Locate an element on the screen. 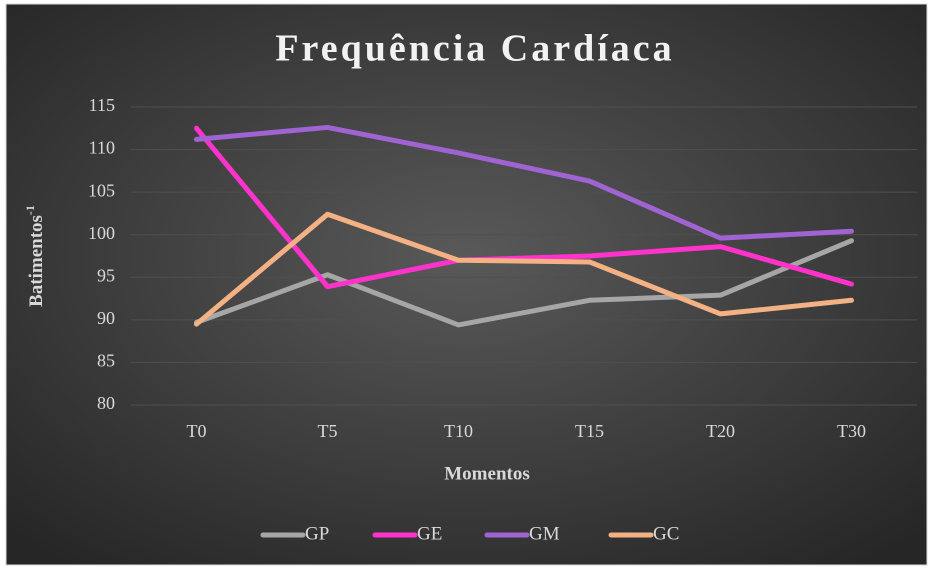  chart-title: Frequência Cardíaca is located at coordinates (474, 49).